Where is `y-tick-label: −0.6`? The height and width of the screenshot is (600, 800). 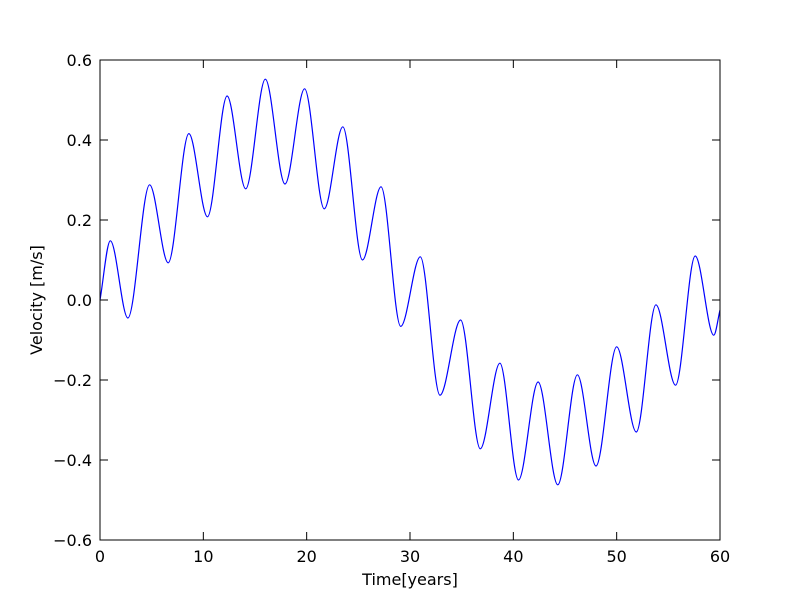
y-tick-label: −0.6 is located at coordinates (72, 540).